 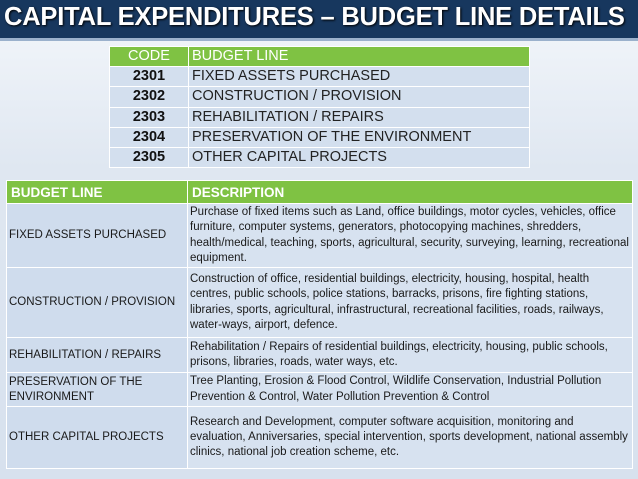 What do you see at coordinates (149, 137) in the screenshot?
I see `code-cell: 2304` at bounding box center [149, 137].